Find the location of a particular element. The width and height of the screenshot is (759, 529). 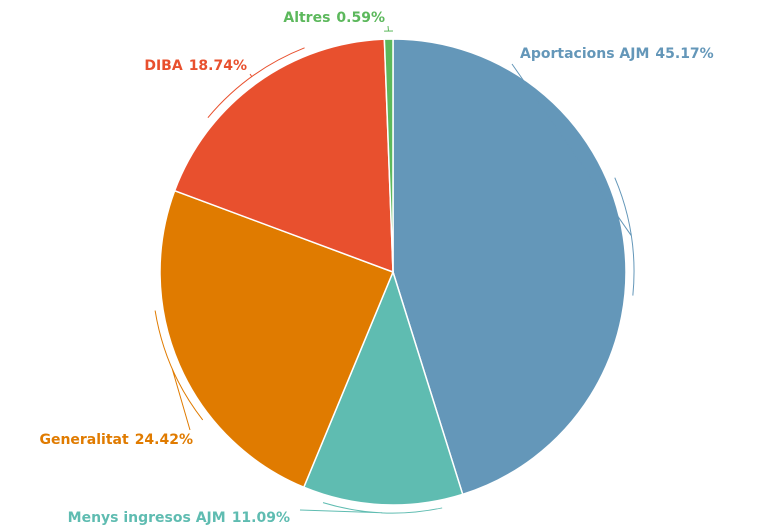

slice-name: DIBA is located at coordinates (163, 66).